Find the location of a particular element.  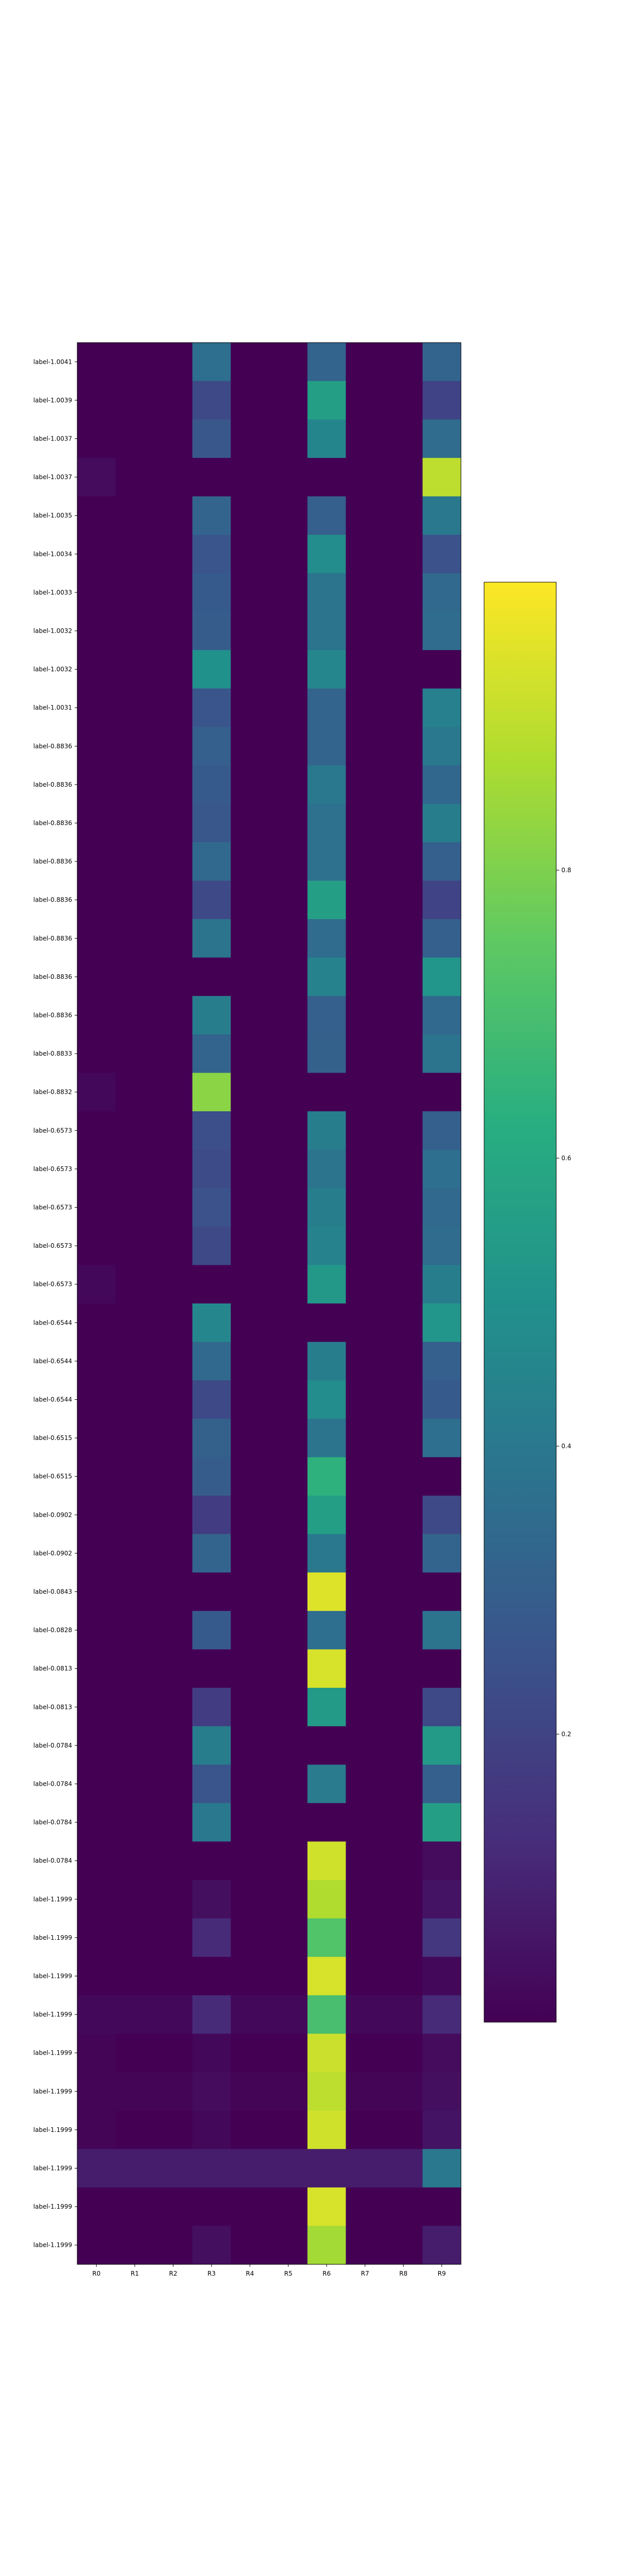

y-tick-label: label-0.6544 is located at coordinates (52, 1361).